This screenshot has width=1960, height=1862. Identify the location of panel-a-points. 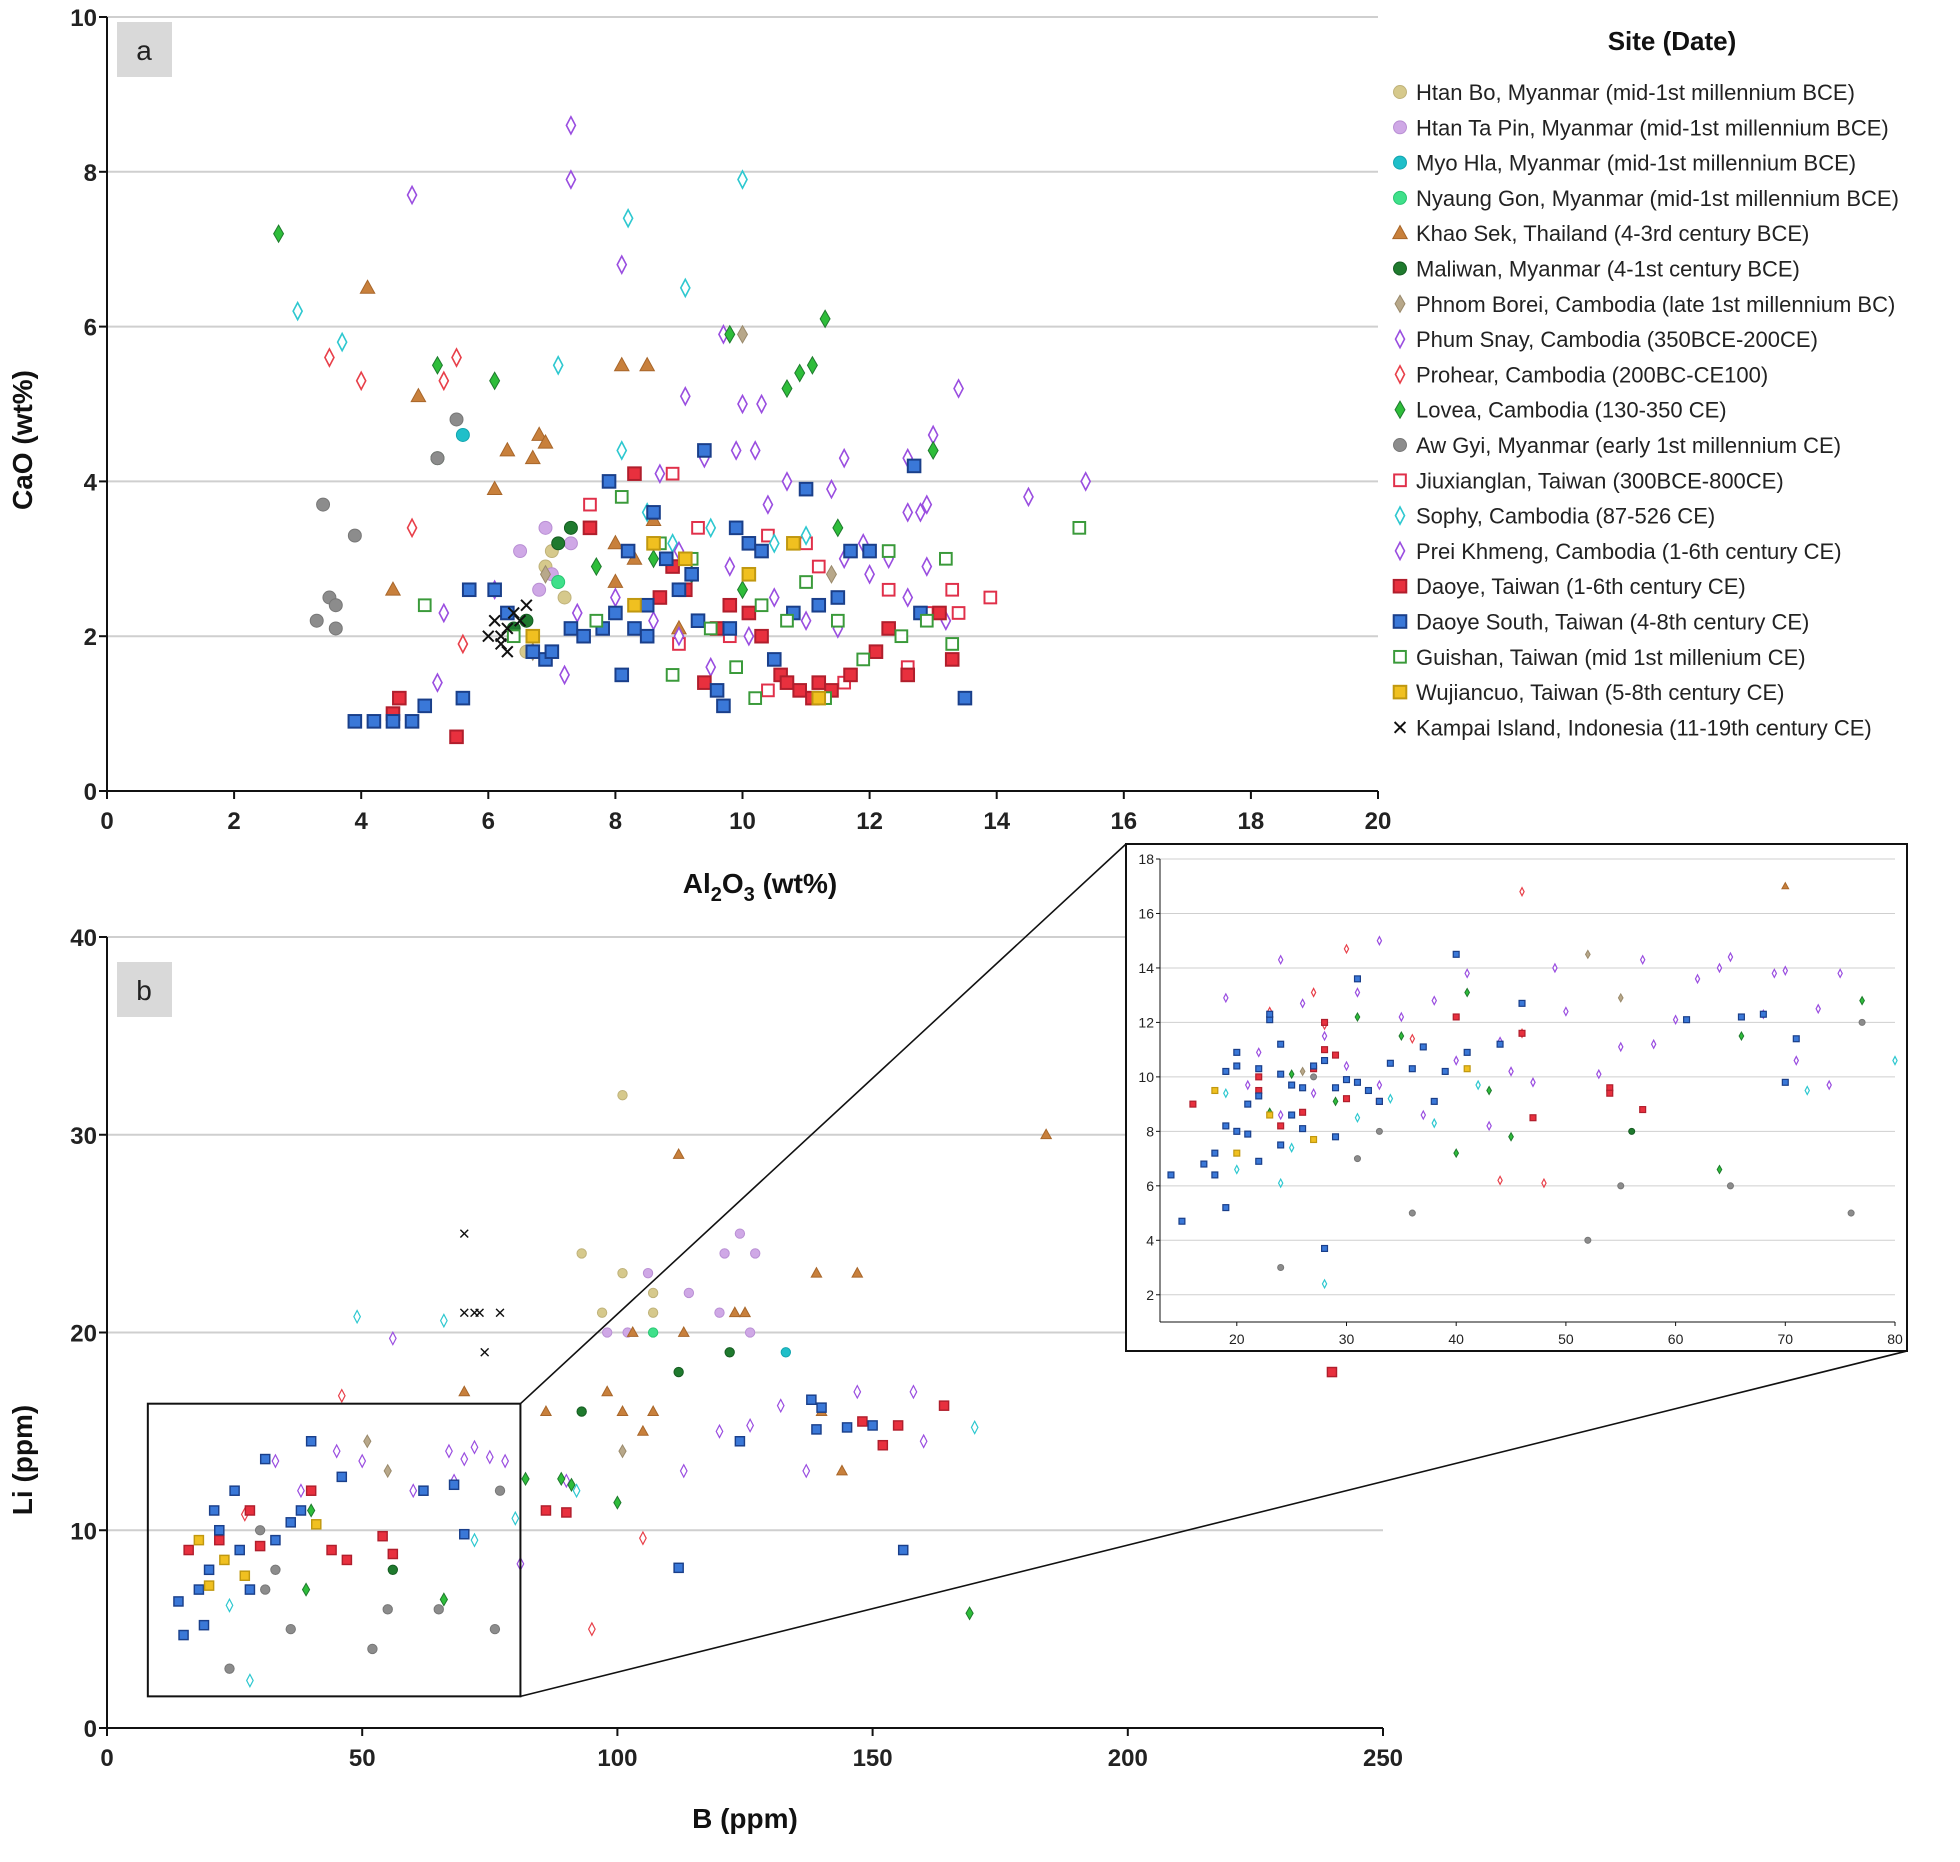
(682, 430).